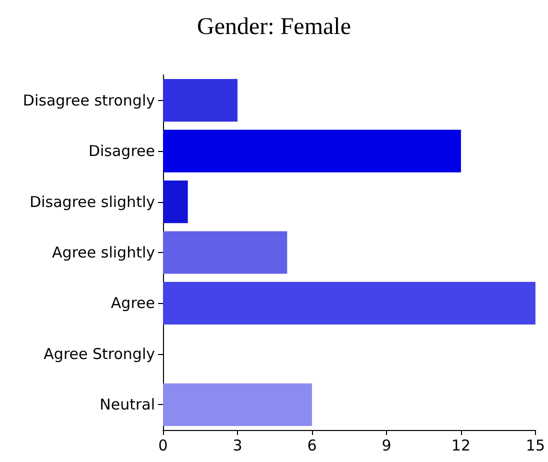 The width and height of the screenshot is (548, 462). Describe the element at coordinates (387, 445) in the screenshot. I see `x-tick-label: 9` at that location.